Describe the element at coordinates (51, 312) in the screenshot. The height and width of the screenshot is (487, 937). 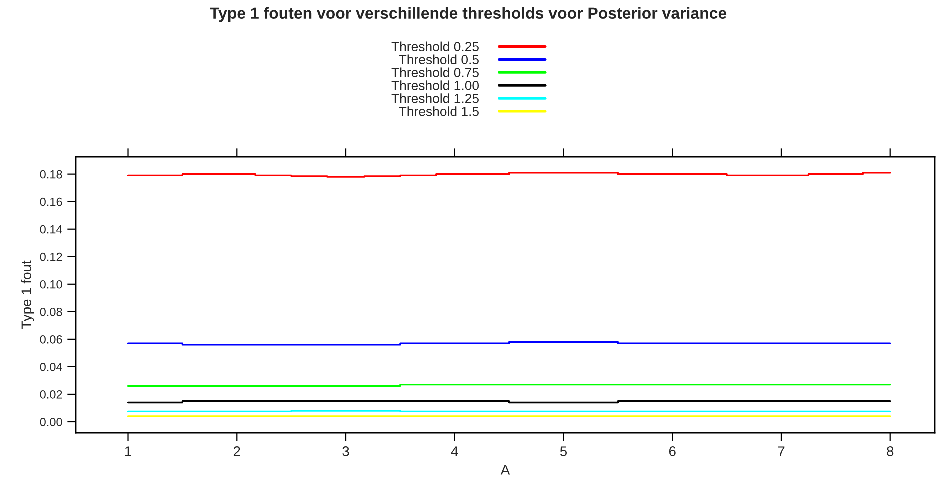
I see `y-tick-label: 0.08` at that location.